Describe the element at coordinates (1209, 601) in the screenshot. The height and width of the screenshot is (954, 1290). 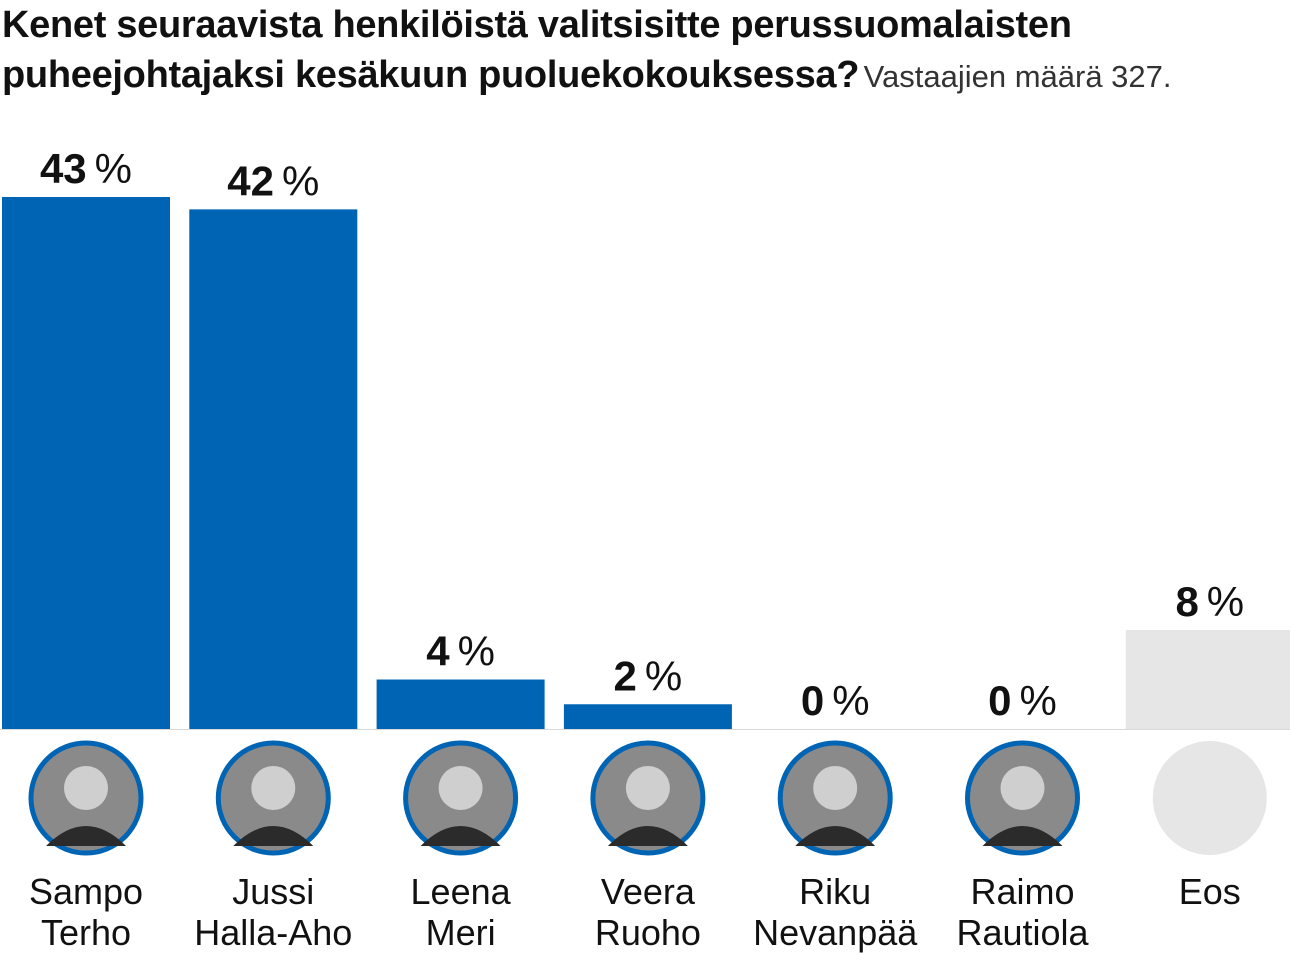
I see `value-label: 8%` at that location.